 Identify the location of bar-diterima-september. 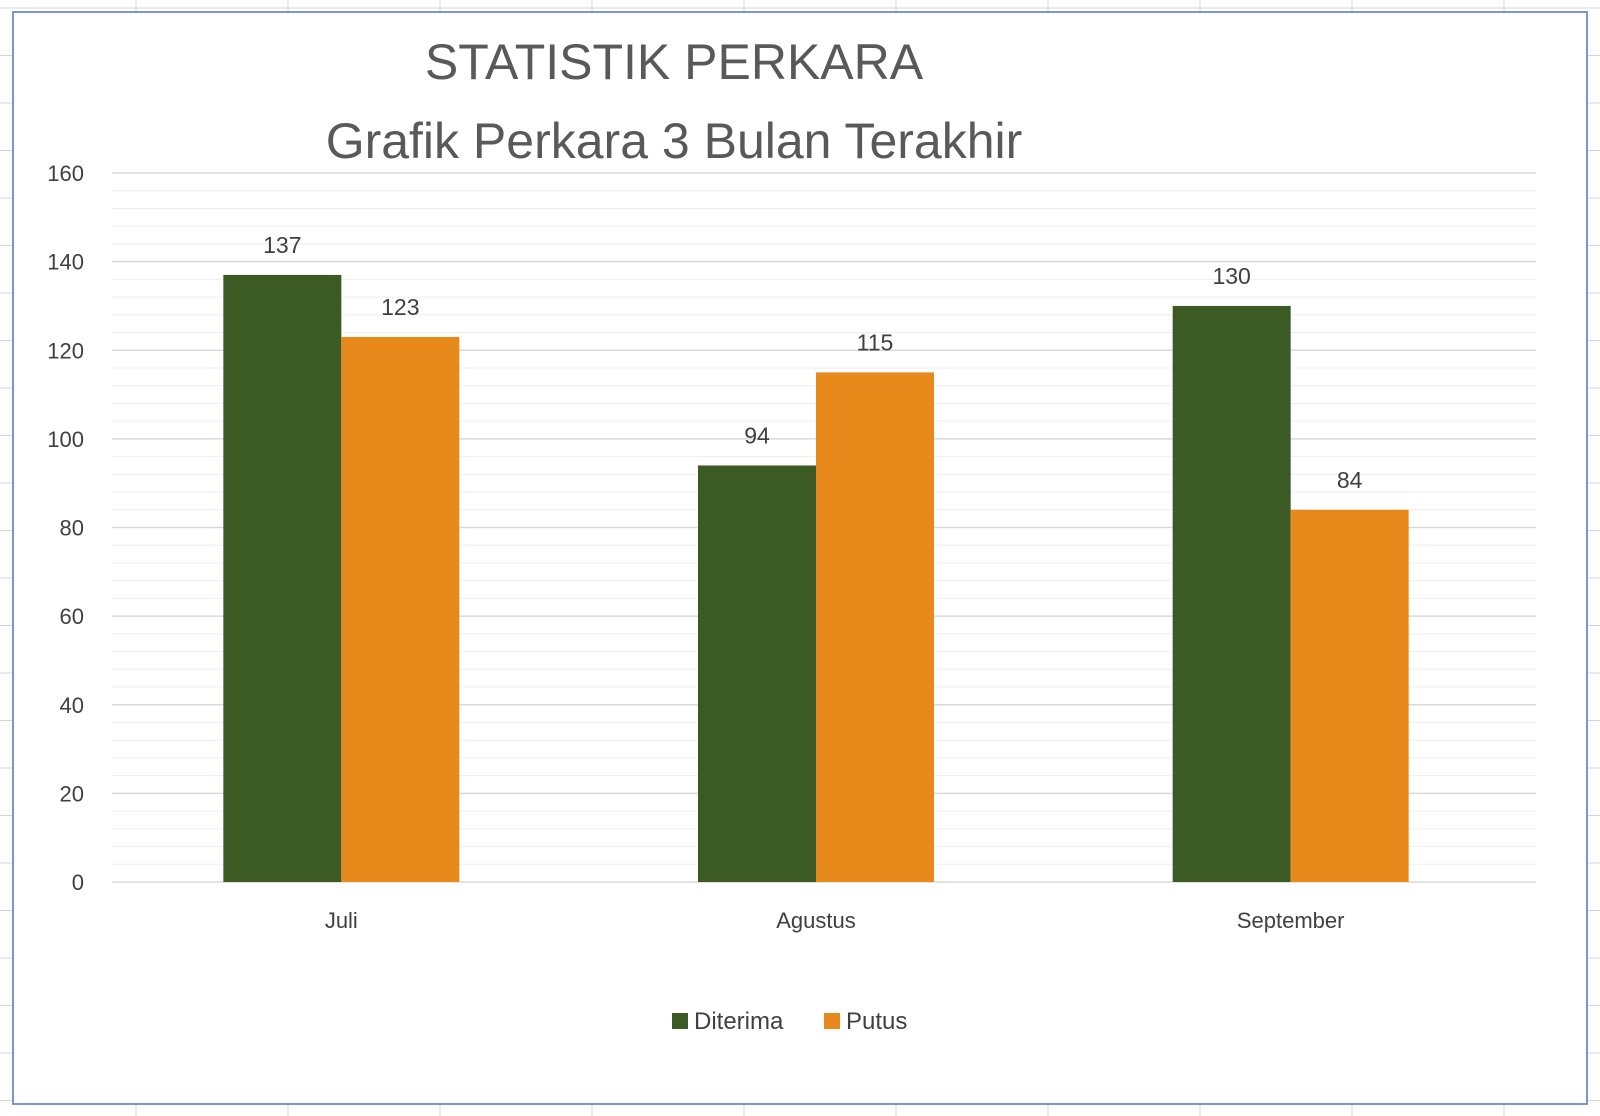
(1231, 593).